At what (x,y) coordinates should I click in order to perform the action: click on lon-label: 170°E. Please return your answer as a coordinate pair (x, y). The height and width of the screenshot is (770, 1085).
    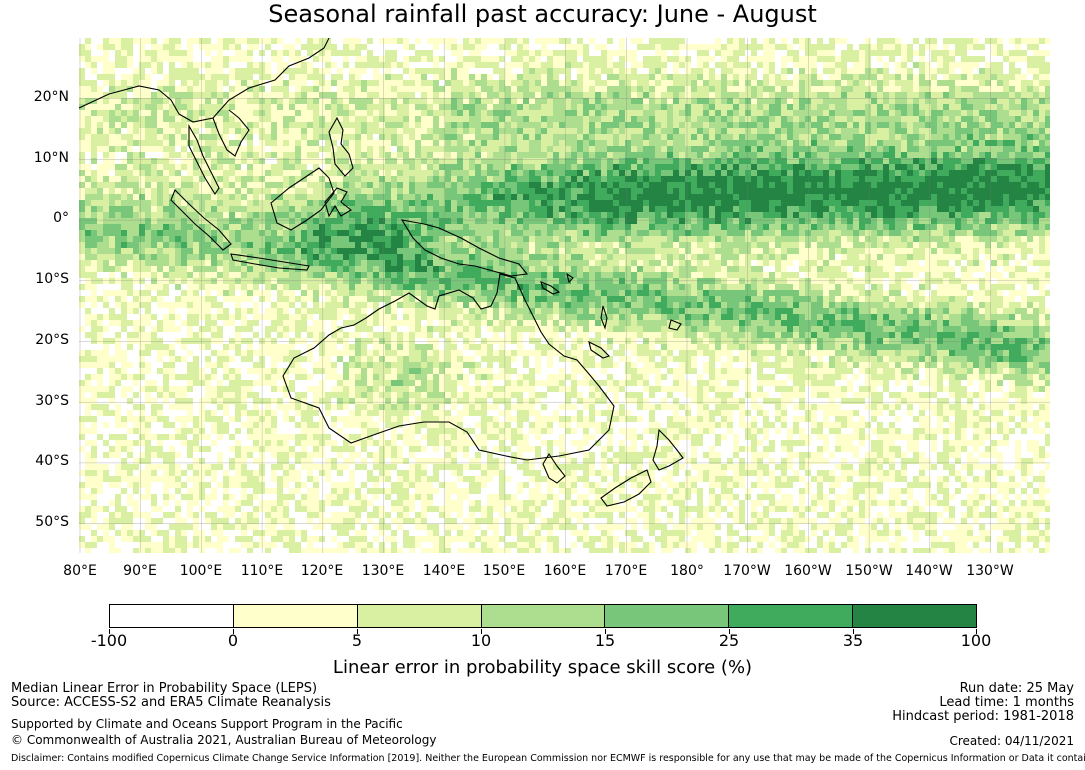
    Looking at the image, I should click on (626, 571).